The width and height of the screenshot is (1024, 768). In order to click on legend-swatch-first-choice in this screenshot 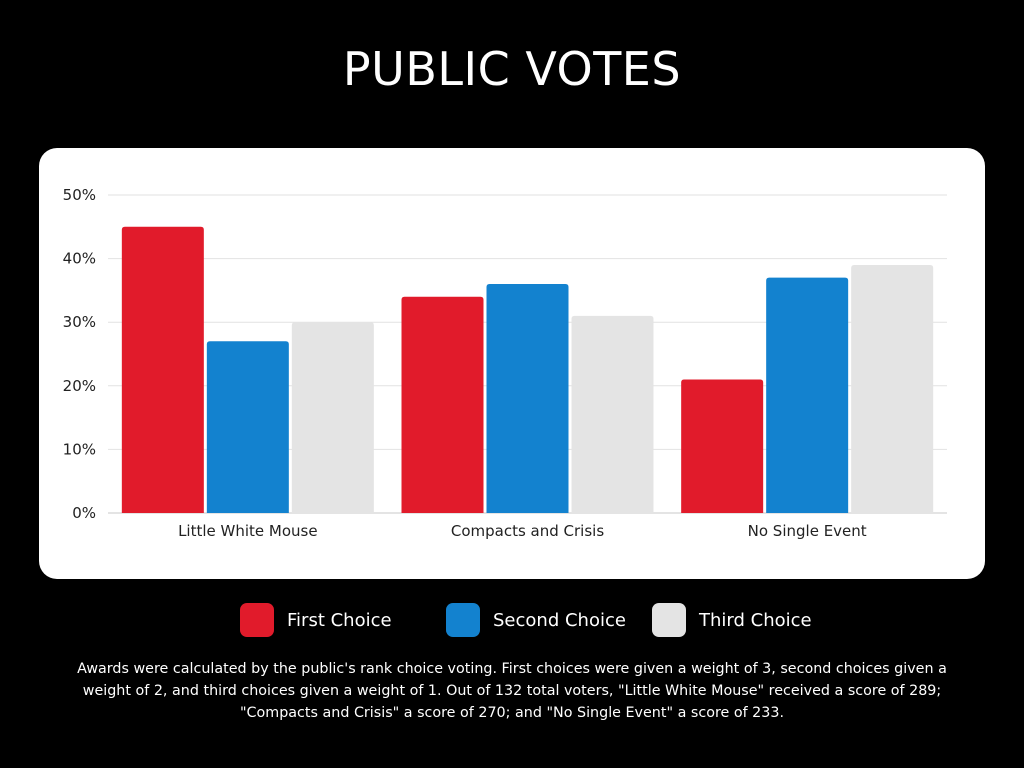, I will do `click(257, 620)`.